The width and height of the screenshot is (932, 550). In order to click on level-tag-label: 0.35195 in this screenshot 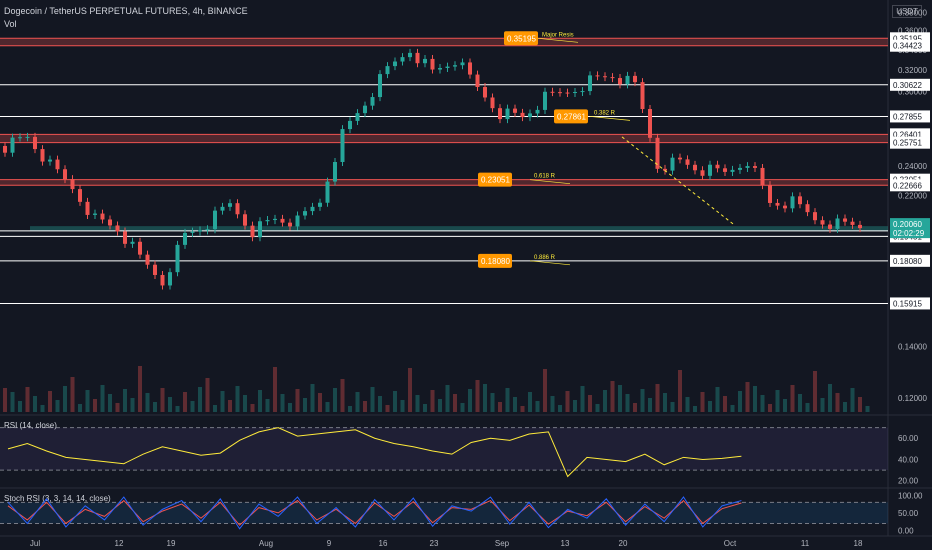, I will do `click(907, 38)`.